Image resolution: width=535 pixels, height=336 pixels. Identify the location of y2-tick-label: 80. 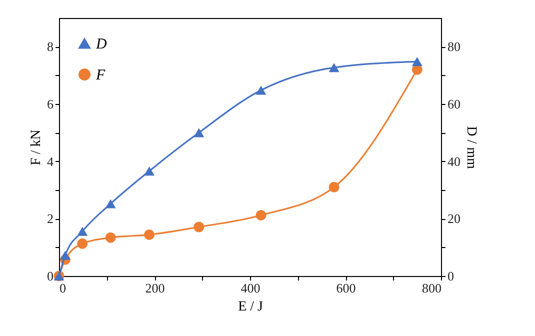
(454, 46).